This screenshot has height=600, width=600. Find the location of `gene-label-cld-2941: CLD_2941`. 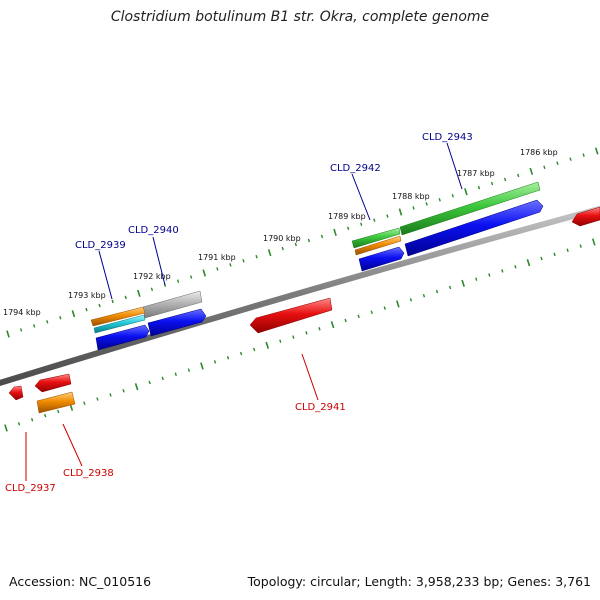

gene-label-cld-2941: CLD_2941 is located at coordinates (320, 407).